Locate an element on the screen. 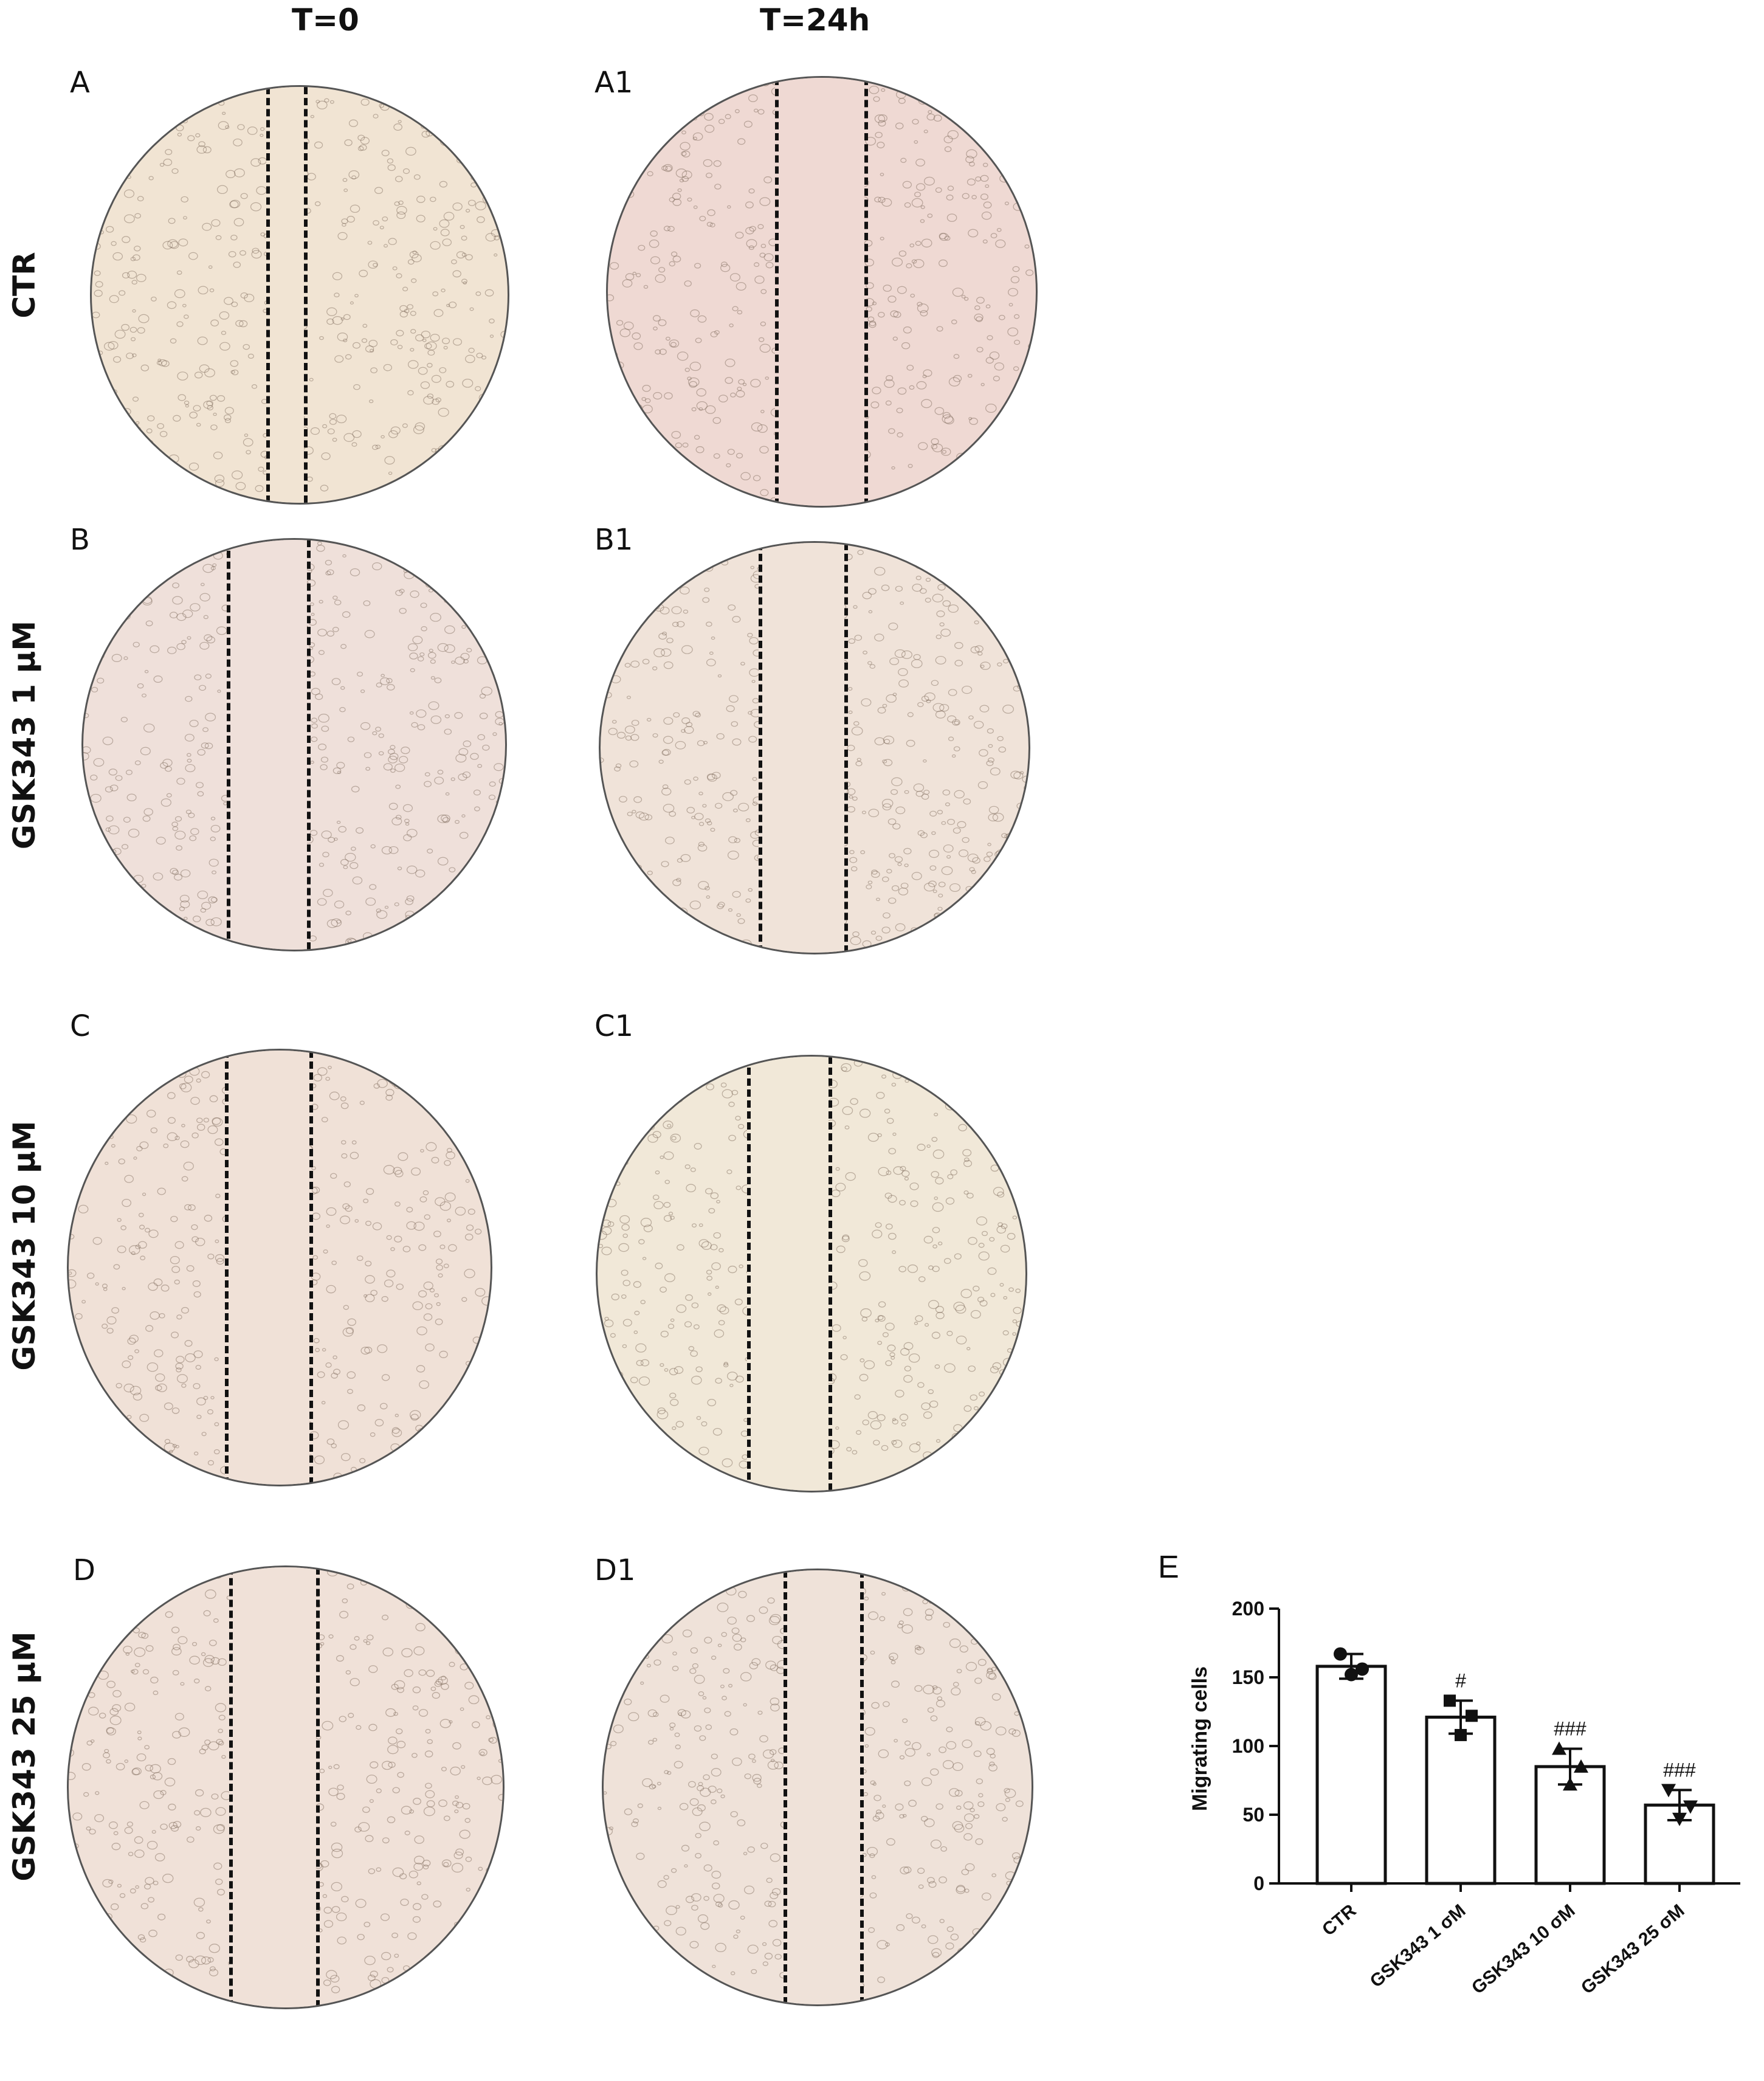 Image resolution: width=1764 pixels, height=2081 pixels. x-tick-label: GSK343 10 σM is located at coordinates (1523, 1949).